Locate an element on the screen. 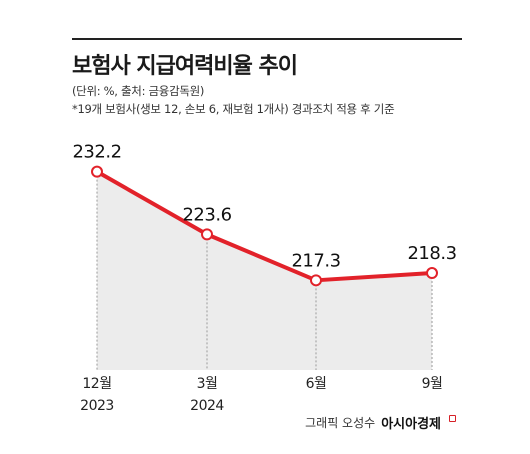 This screenshot has width=530, height=454. x-tick-label-2: 6월 is located at coordinates (316, 384).